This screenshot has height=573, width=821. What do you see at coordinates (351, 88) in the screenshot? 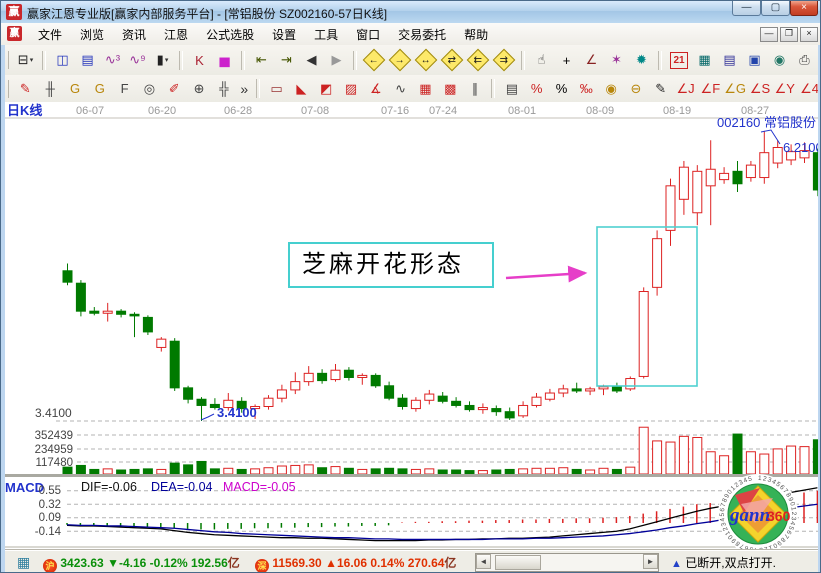
I see `fan-grid-tool: ▨` at bounding box center [351, 88].